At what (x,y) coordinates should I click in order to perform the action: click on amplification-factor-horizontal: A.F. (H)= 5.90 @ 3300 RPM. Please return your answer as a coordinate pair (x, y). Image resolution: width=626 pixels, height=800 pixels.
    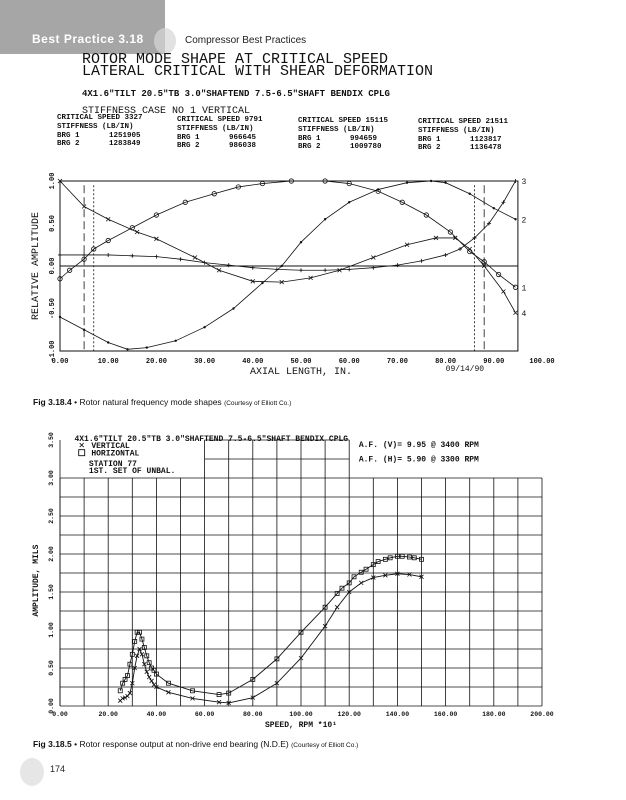
    Looking at the image, I should click on (419, 460).